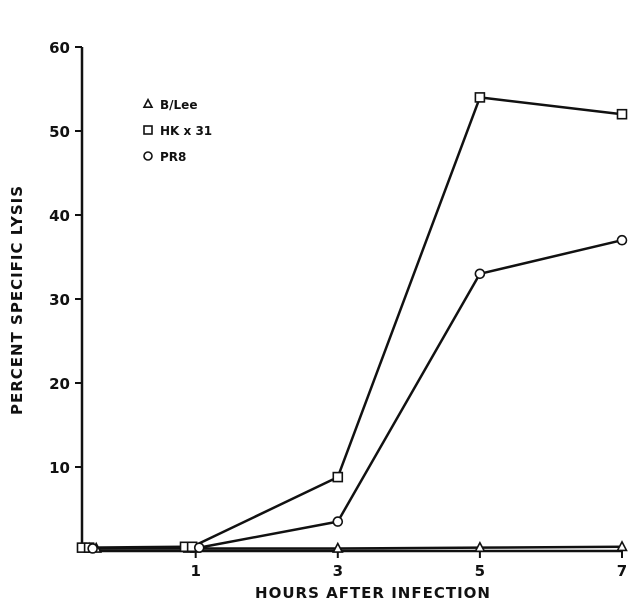 This screenshot has width=640, height=604. I want to click on legend-marker-square, so click(148, 130).